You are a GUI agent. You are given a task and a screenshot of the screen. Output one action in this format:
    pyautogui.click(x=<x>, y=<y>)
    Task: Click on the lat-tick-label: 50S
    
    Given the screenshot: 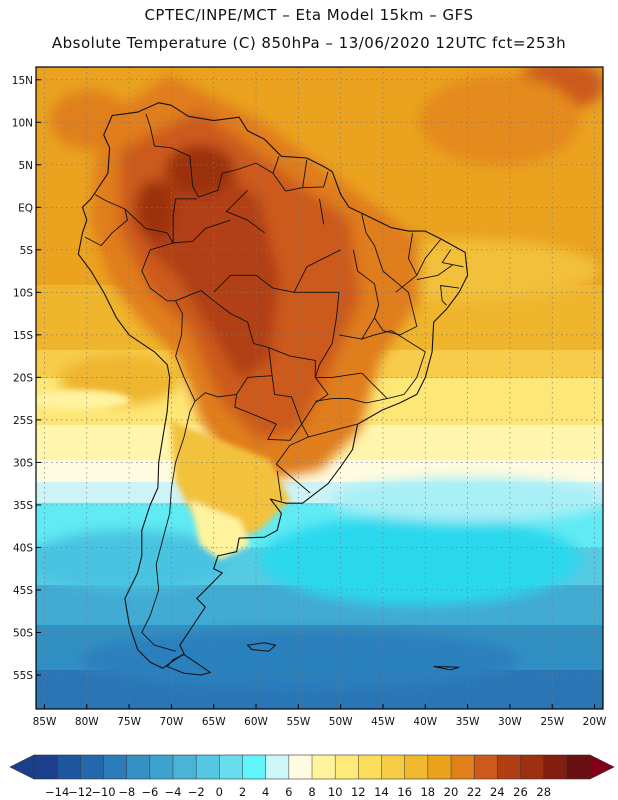 What is the action you would take?
    pyautogui.click(x=23, y=633)
    